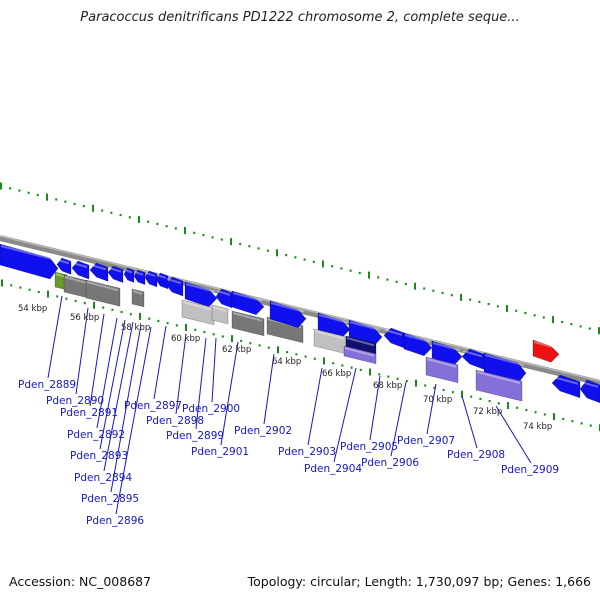 The width and height of the screenshot is (600, 600). Describe the element at coordinates (220, 452) in the screenshot. I see `gene-label-pden-2901: Pden_2901` at that location.